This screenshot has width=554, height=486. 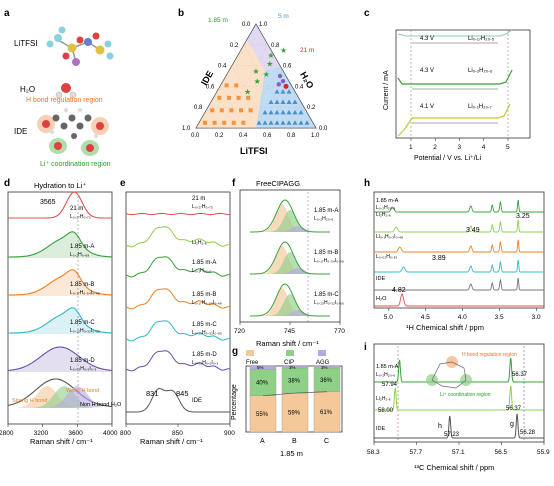 What do you see at coordinates (246, 25) in the screenshot?
I see `ternary-tick-left: 0.0` at bounding box center [246, 25].